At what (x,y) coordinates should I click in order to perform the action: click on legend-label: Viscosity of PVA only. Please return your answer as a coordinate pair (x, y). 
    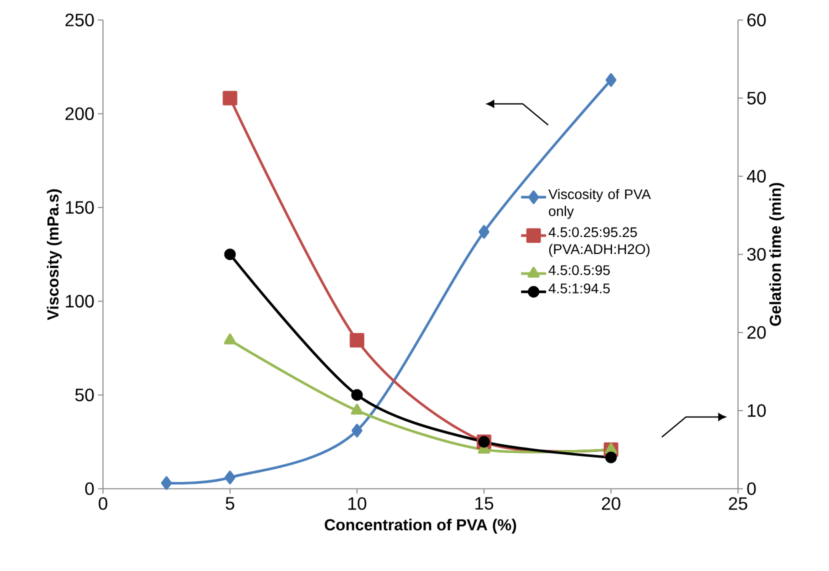
    Looking at the image, I should click on (599, 203).